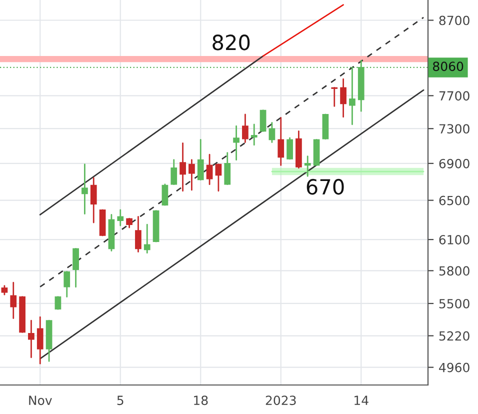 The width and height of the screenshot is (478, 414). I want to click on y-tick-label: 6900, so click(454, 163).